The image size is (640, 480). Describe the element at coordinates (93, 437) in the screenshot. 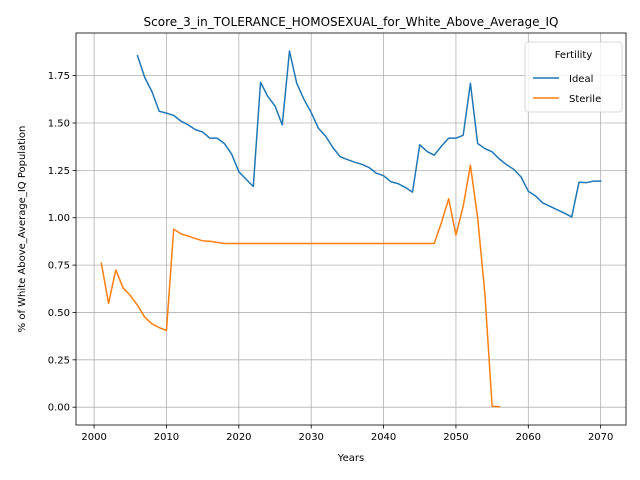

I see `x-tick-label: 2000` at that location.